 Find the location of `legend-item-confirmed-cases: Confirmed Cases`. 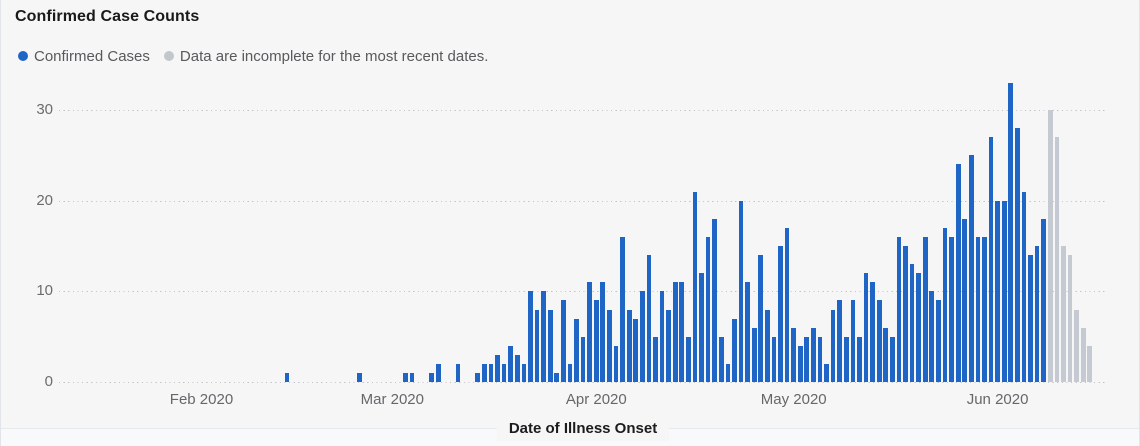

legend-item-confirmed-cases: Confirmed Cases is located at coordinates (84, 56).